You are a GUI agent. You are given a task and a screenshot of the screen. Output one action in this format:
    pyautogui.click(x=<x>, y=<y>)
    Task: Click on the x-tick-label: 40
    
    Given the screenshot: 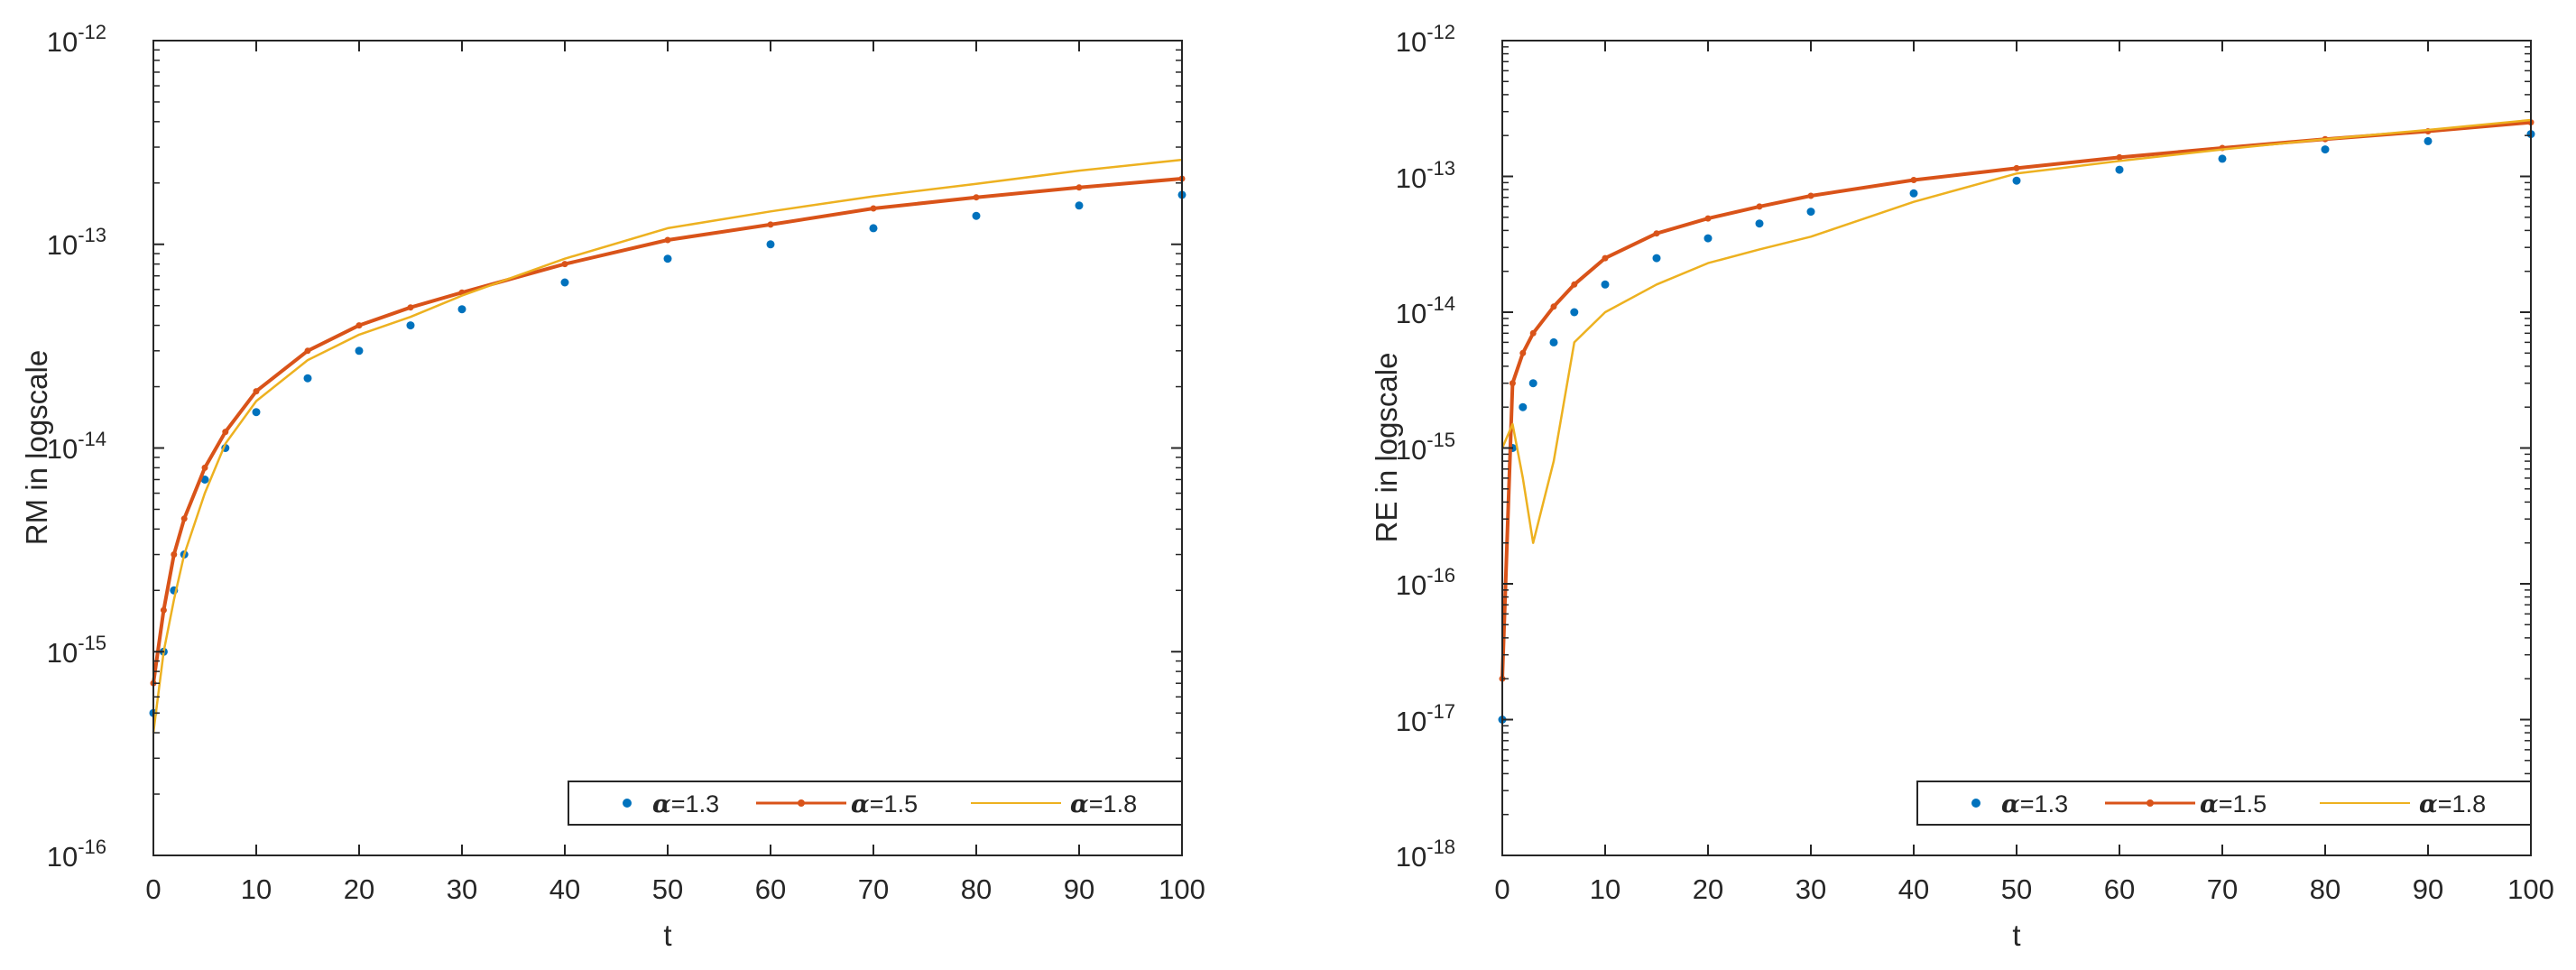 What is the action you would take?
    pyautogui.click(x=1913, y=889)
    